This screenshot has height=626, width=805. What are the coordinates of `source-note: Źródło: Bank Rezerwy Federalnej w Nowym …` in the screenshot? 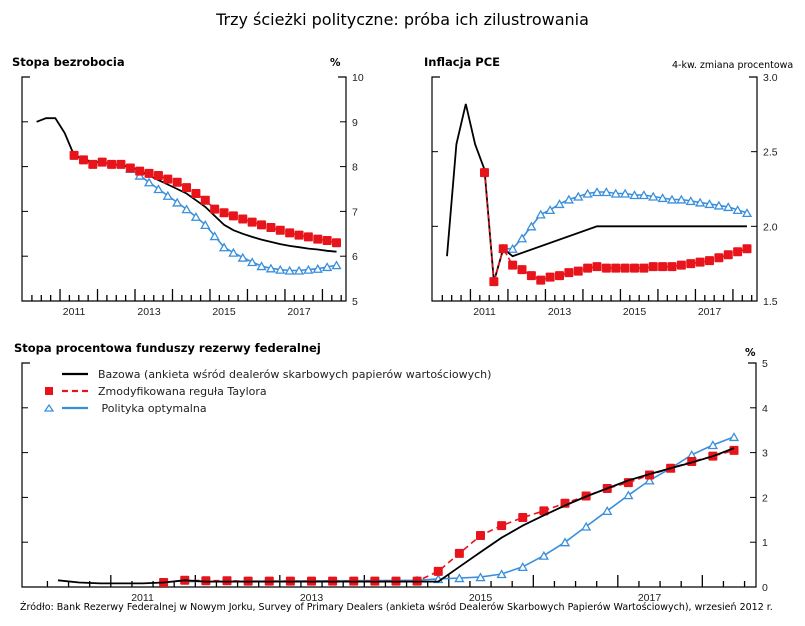 It's located at (396, 607).